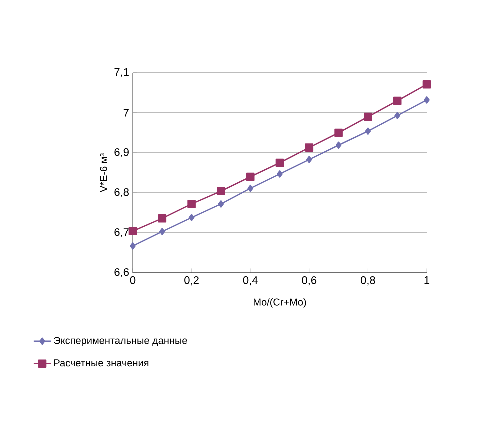  I want to click on y-tick-label: 7, so click(126, 113).